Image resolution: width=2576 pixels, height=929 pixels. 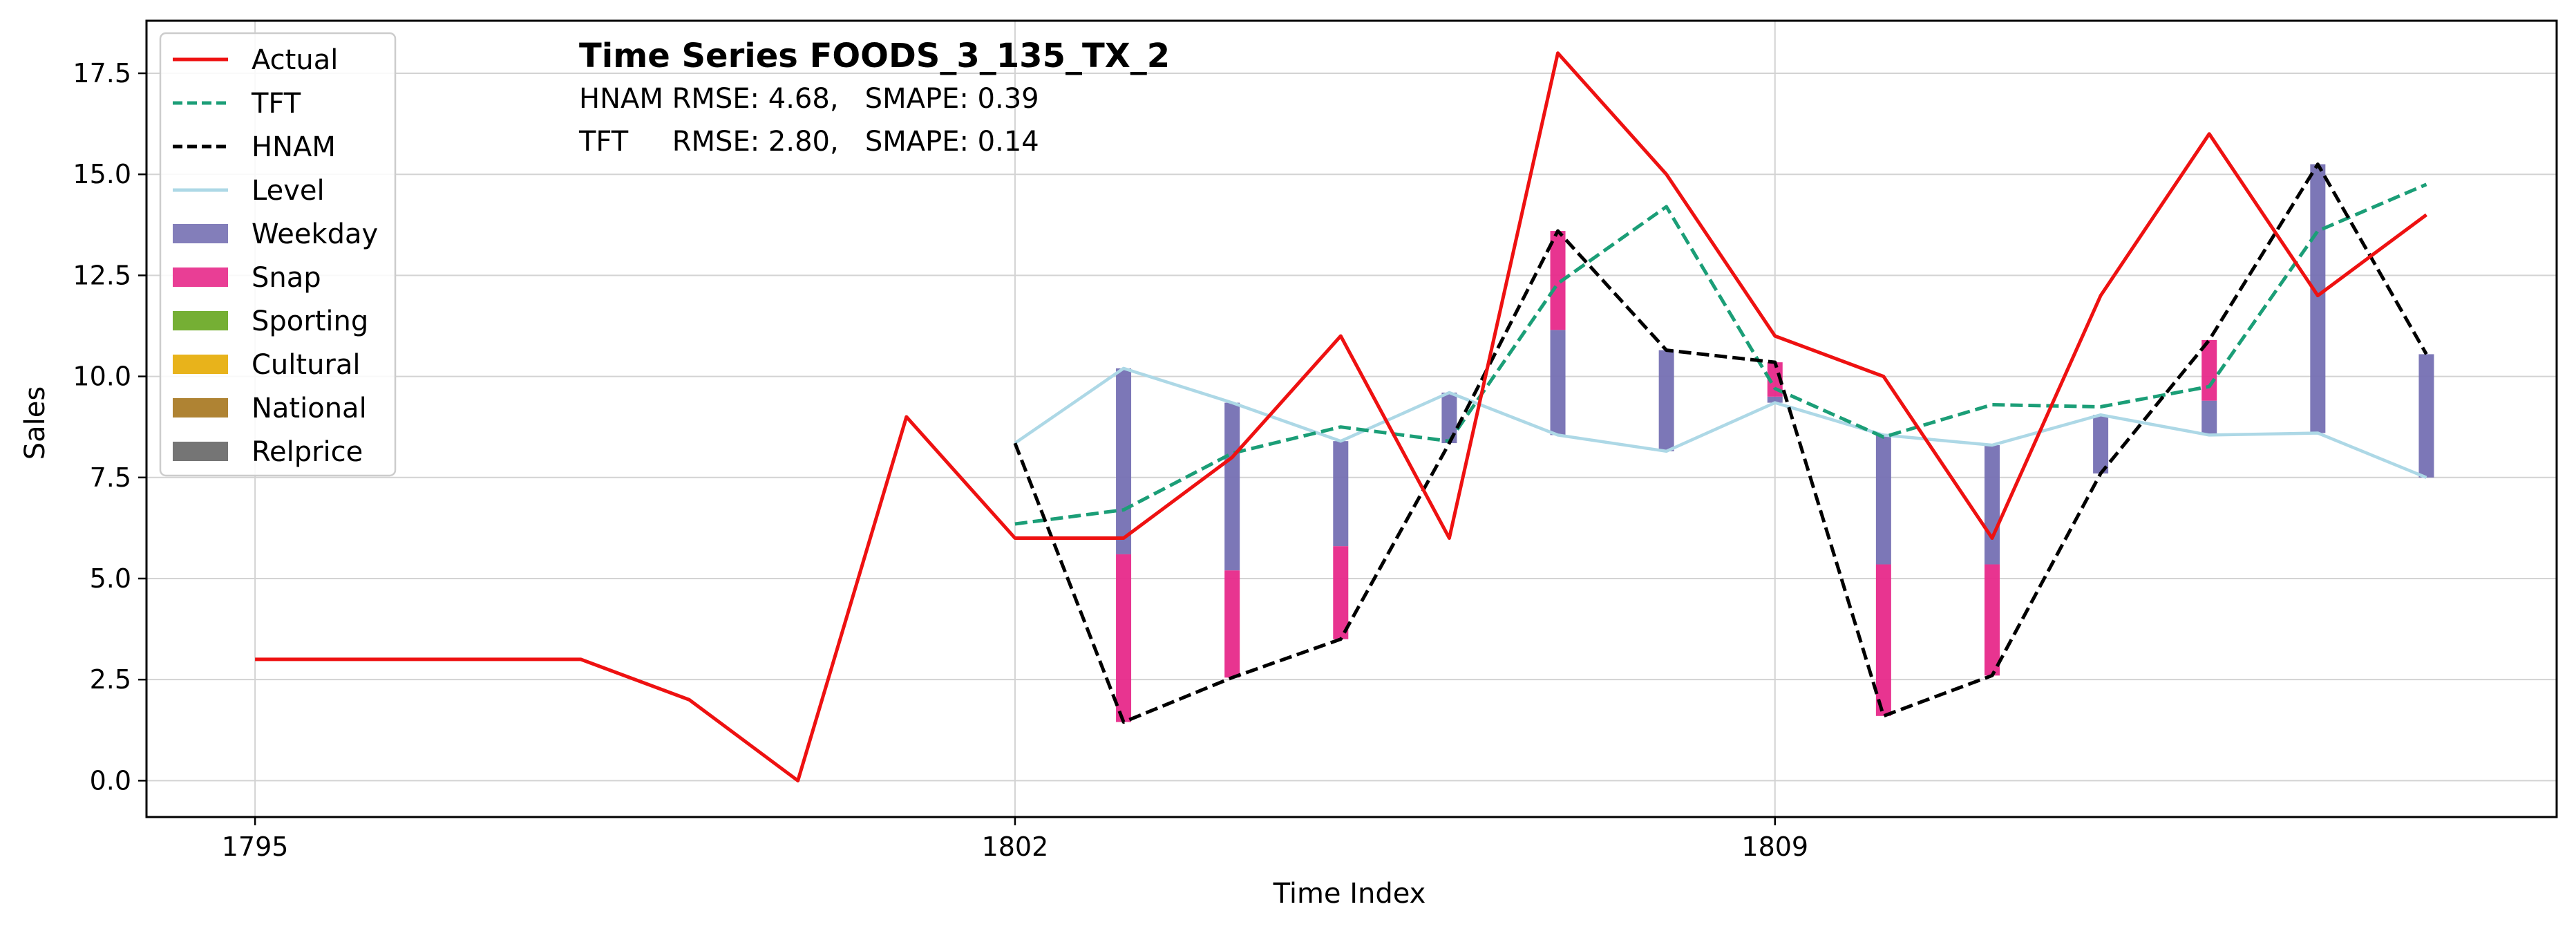 What do you see at coordinates (1349, 894) in the screenshot?
I see `x-axis-label: Time Index` at bounding box center [1349, 894].